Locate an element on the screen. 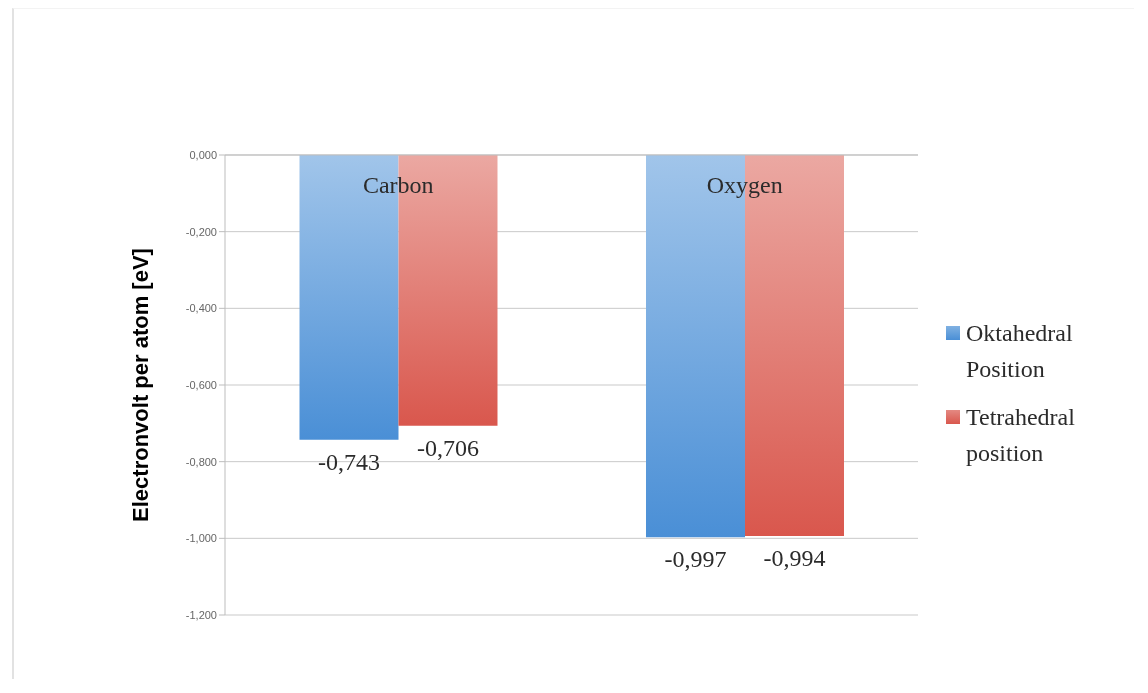  y-tick-label: -0,800 is located at coordinates (201, 461).